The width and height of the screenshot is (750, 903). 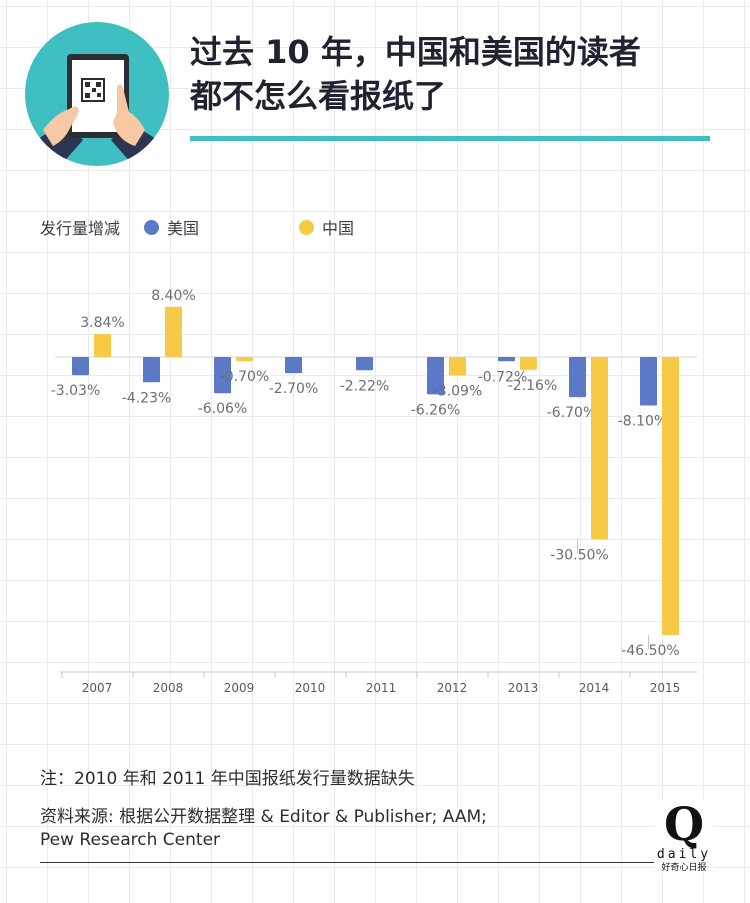 I want to click on data-label-cn: -3.09%, so click(x=458, y=391).